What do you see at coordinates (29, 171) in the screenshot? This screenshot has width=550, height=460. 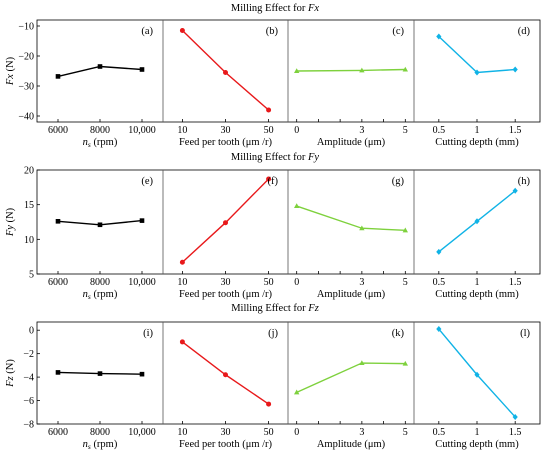 I see `y-tick-label: 20` at bounding box center [29, 171].